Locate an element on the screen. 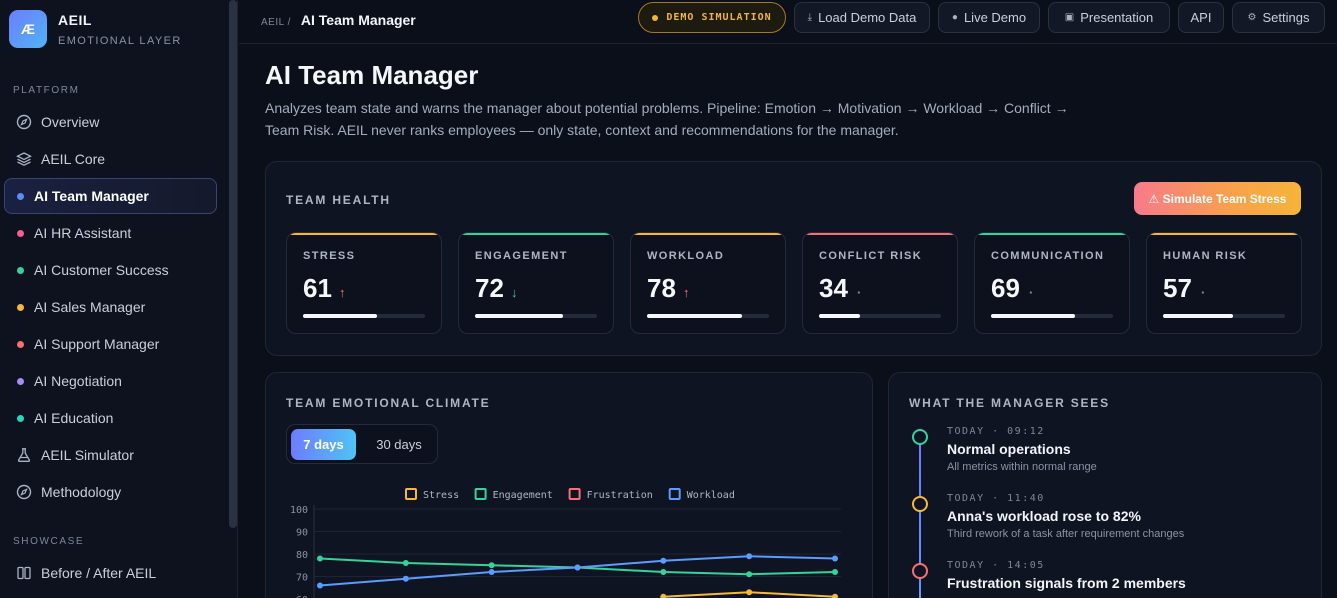 This screenshot has height=598, width=1337. data-point-stress is located at coordinates (835, 595).